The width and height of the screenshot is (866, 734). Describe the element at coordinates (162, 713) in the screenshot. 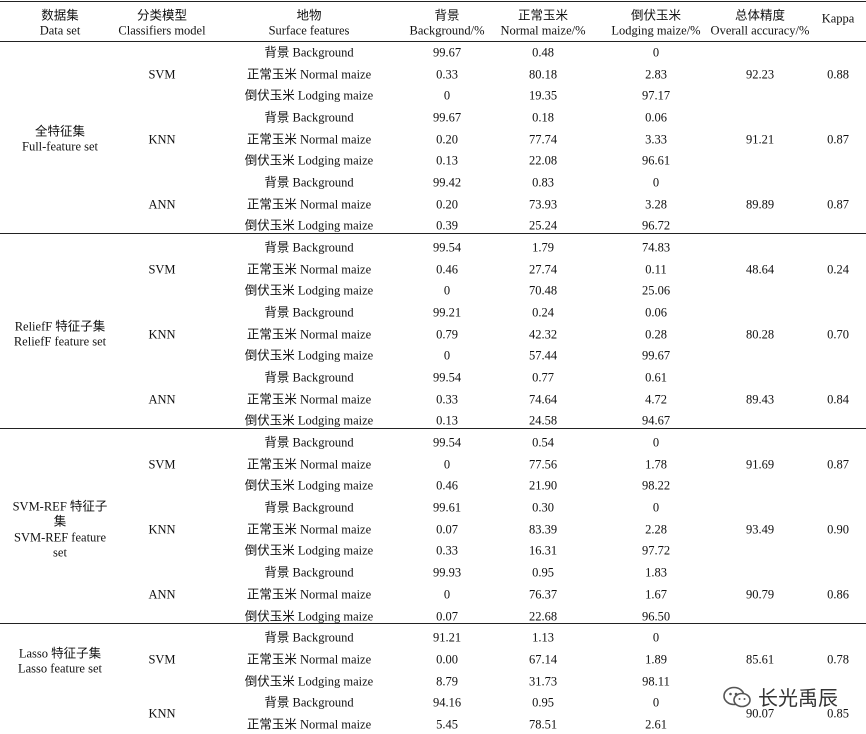

I see `classifier-name: KNN` at that location.